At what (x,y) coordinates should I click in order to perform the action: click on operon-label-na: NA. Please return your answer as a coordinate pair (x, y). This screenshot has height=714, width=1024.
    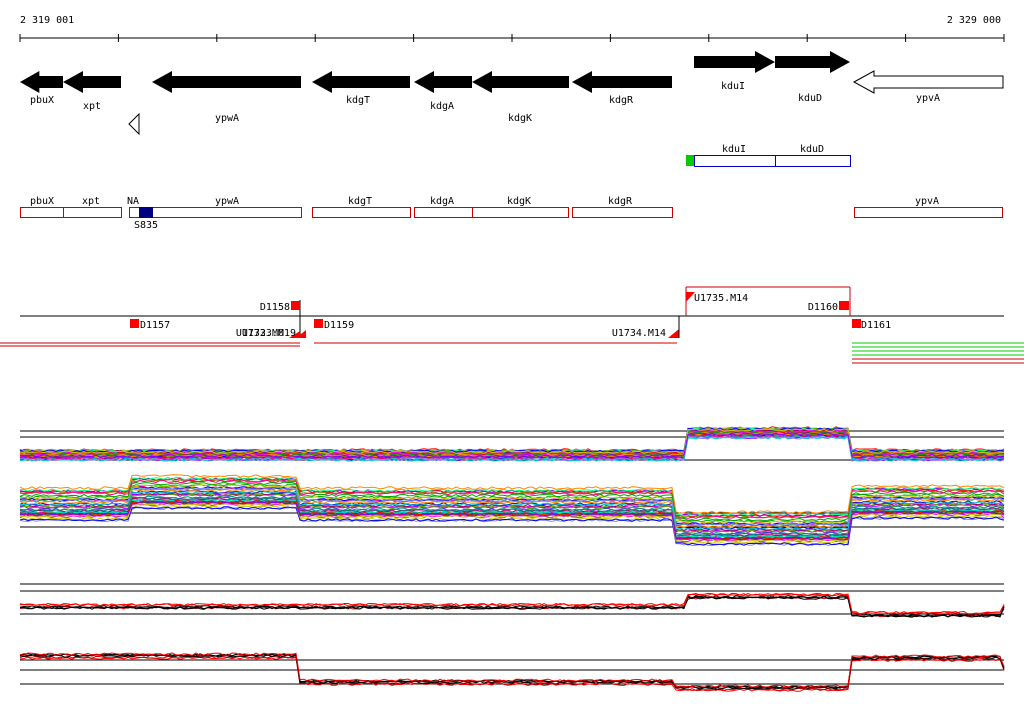
    Looking at the image, I should click on (133, 201).